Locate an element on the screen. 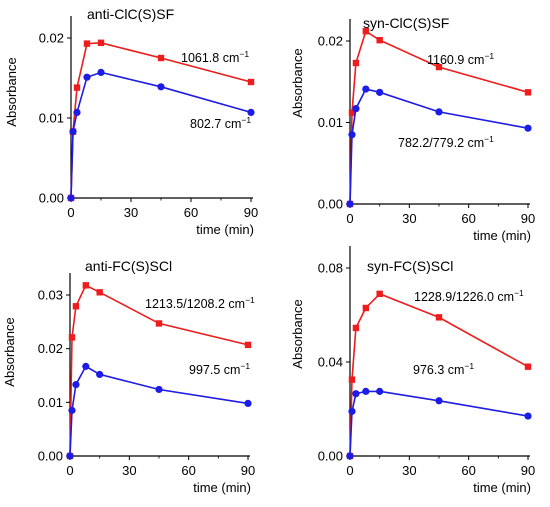 Image resolution: width=550 pixels, height=507 pixels. panel-title: syn-FC(S)SCl is located at coordinates (410, 266).